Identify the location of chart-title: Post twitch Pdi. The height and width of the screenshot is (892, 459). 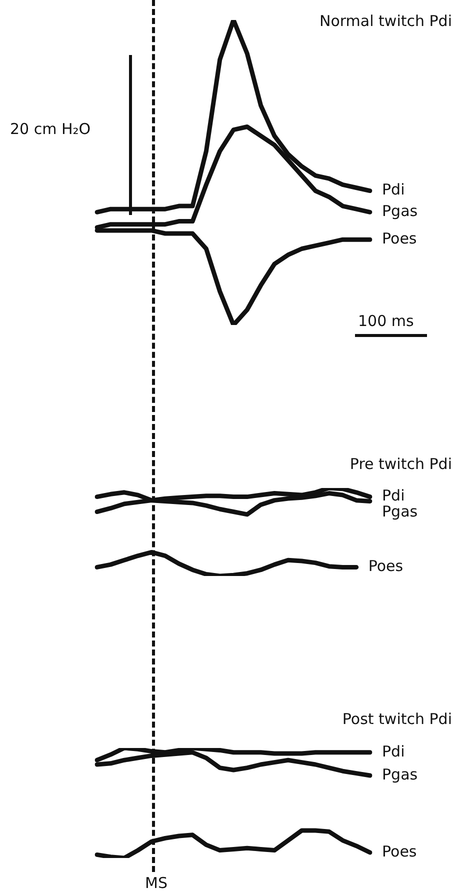
(397, 719).